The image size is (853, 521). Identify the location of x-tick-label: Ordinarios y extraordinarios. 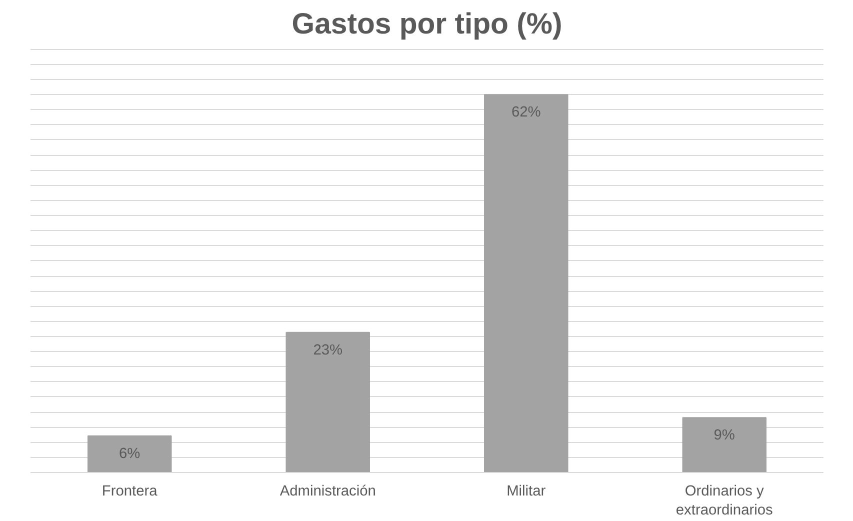
(724, 501).